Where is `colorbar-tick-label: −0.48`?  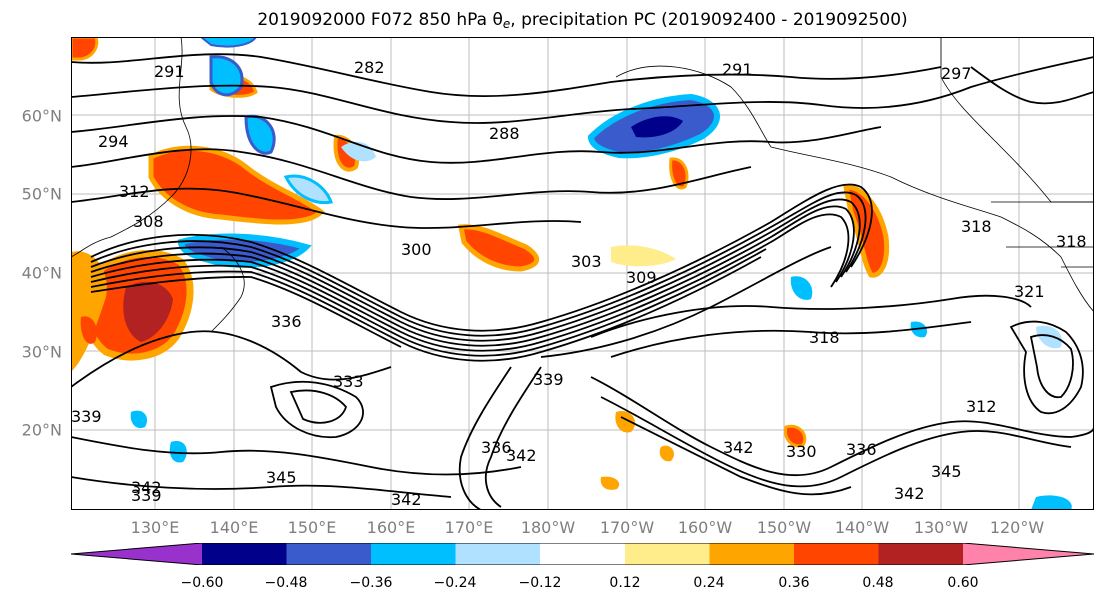
colorbar-tick-label: −0.48 is located at coordinates (286, 583).